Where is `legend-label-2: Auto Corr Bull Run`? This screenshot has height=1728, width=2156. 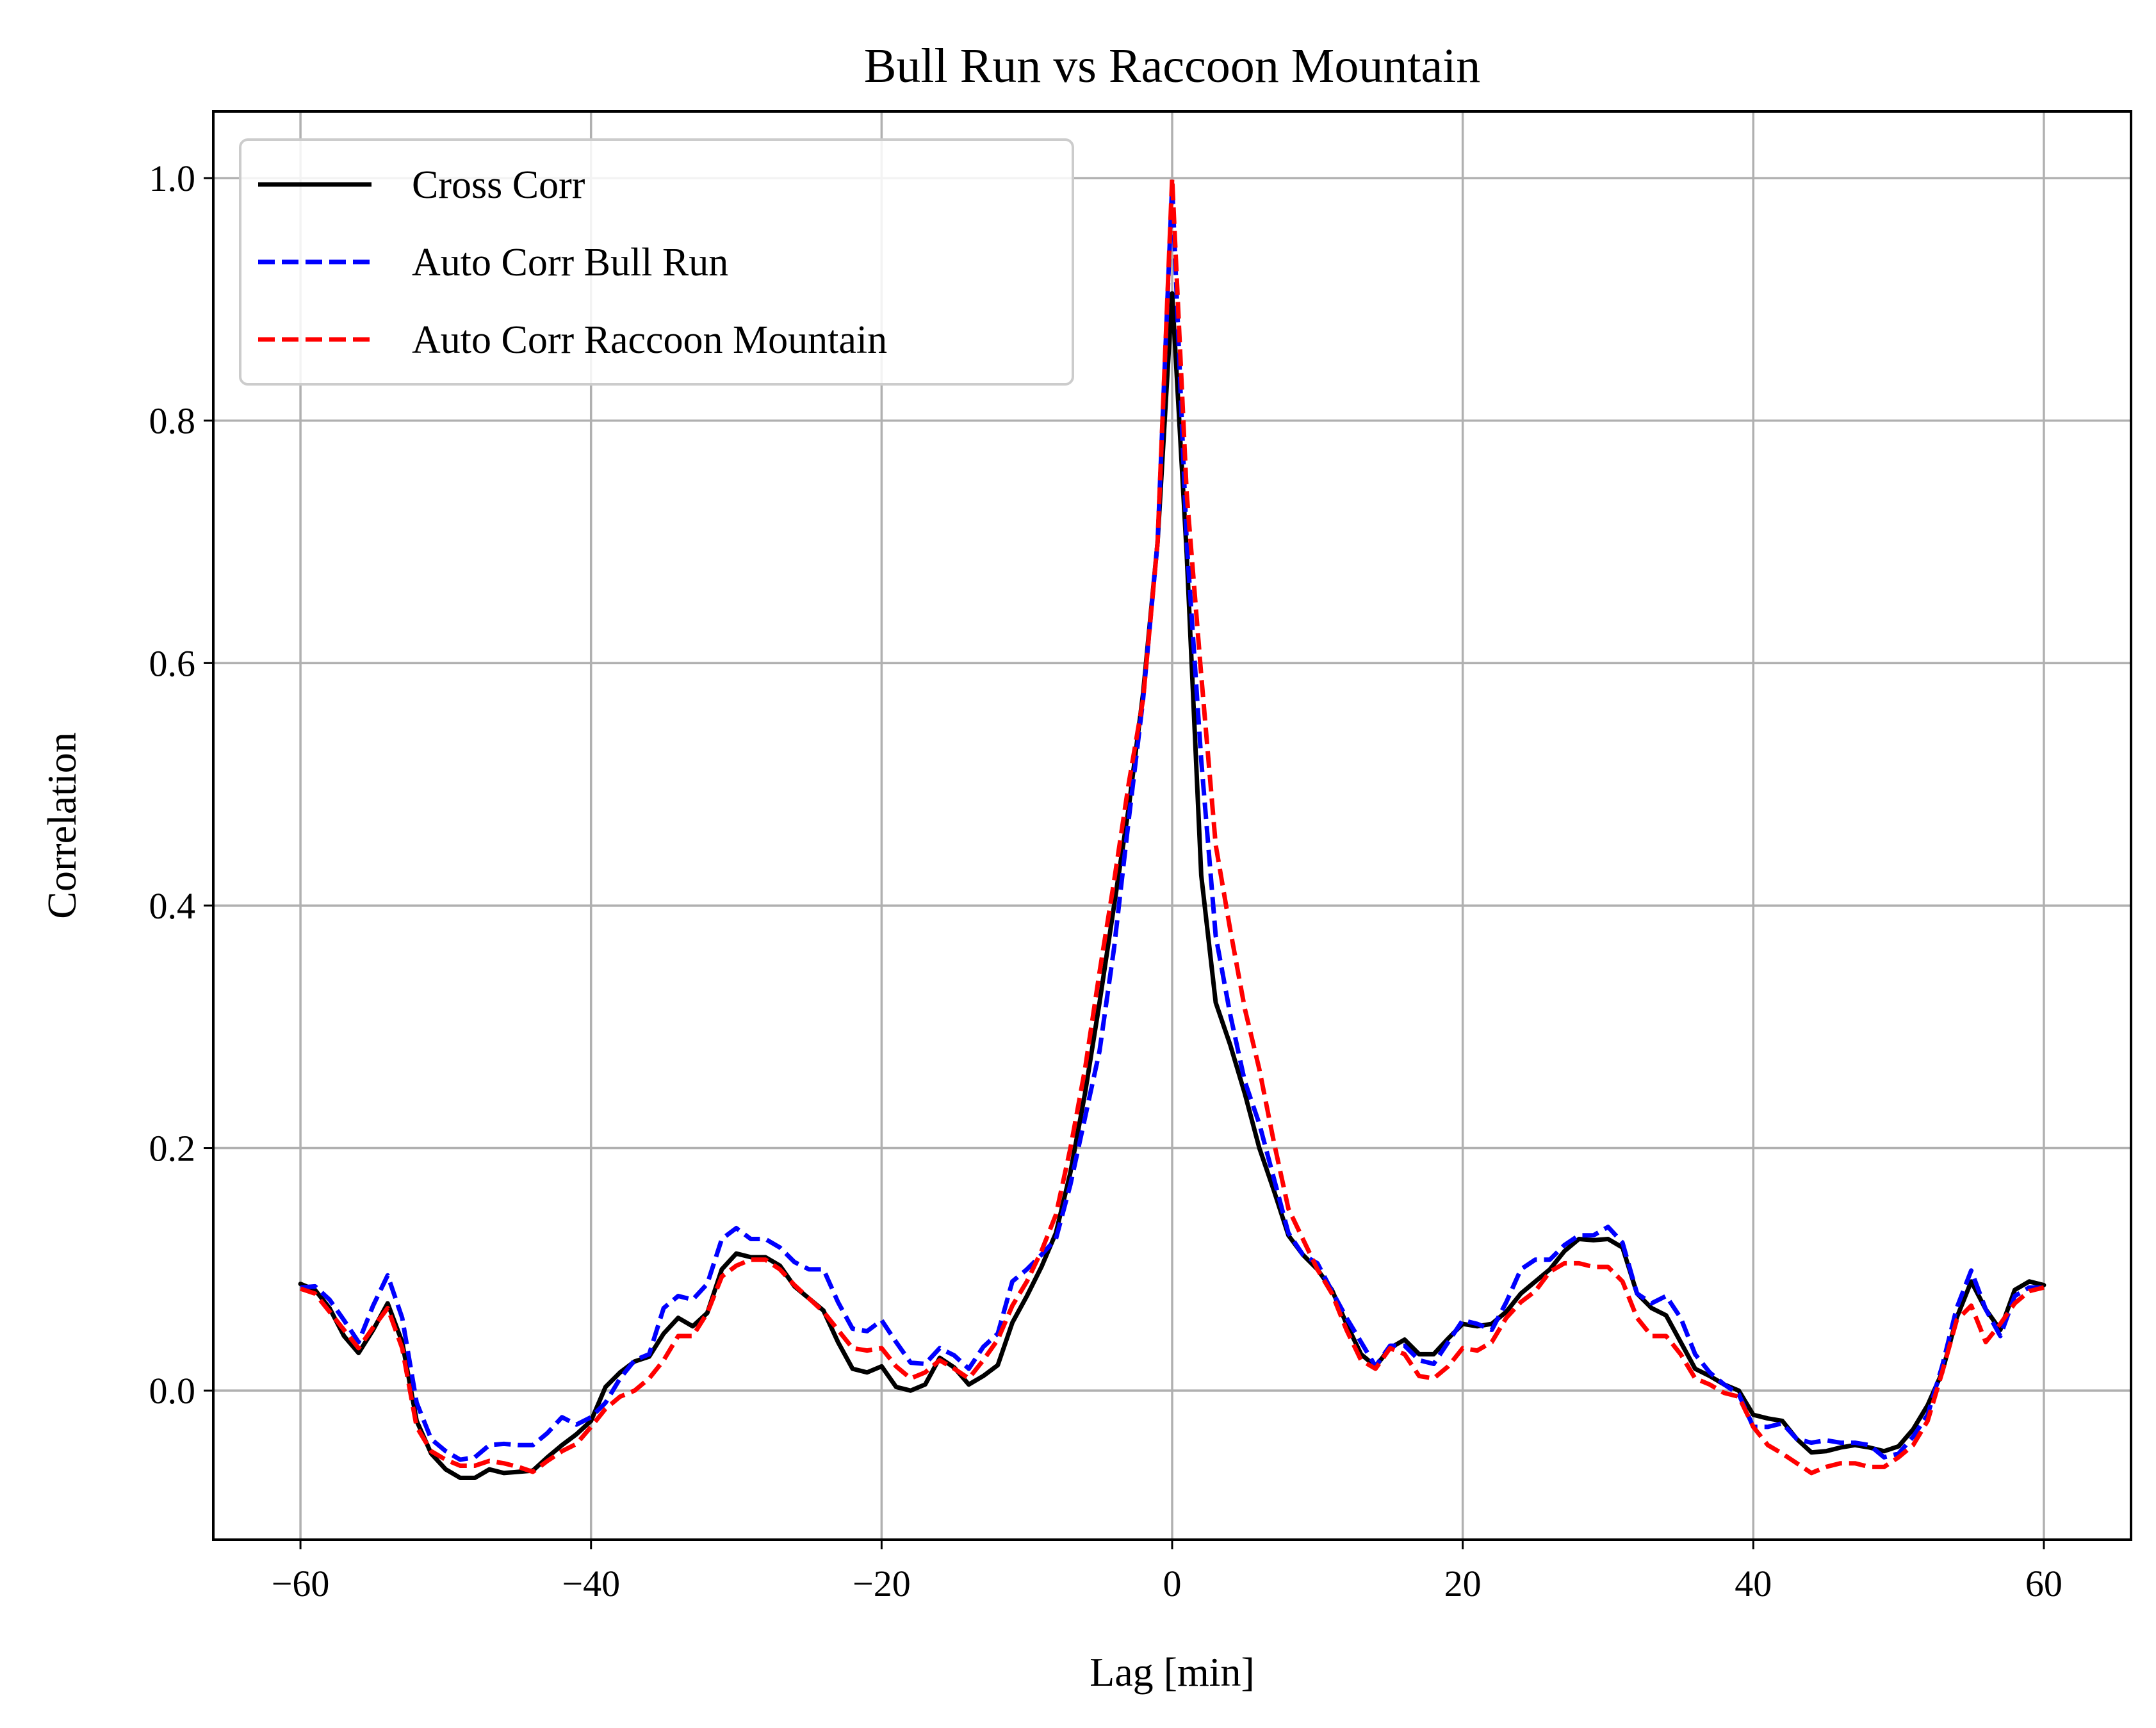
legend-label-2: Auto Corr Bull Run is located at coordinates (570, 262).